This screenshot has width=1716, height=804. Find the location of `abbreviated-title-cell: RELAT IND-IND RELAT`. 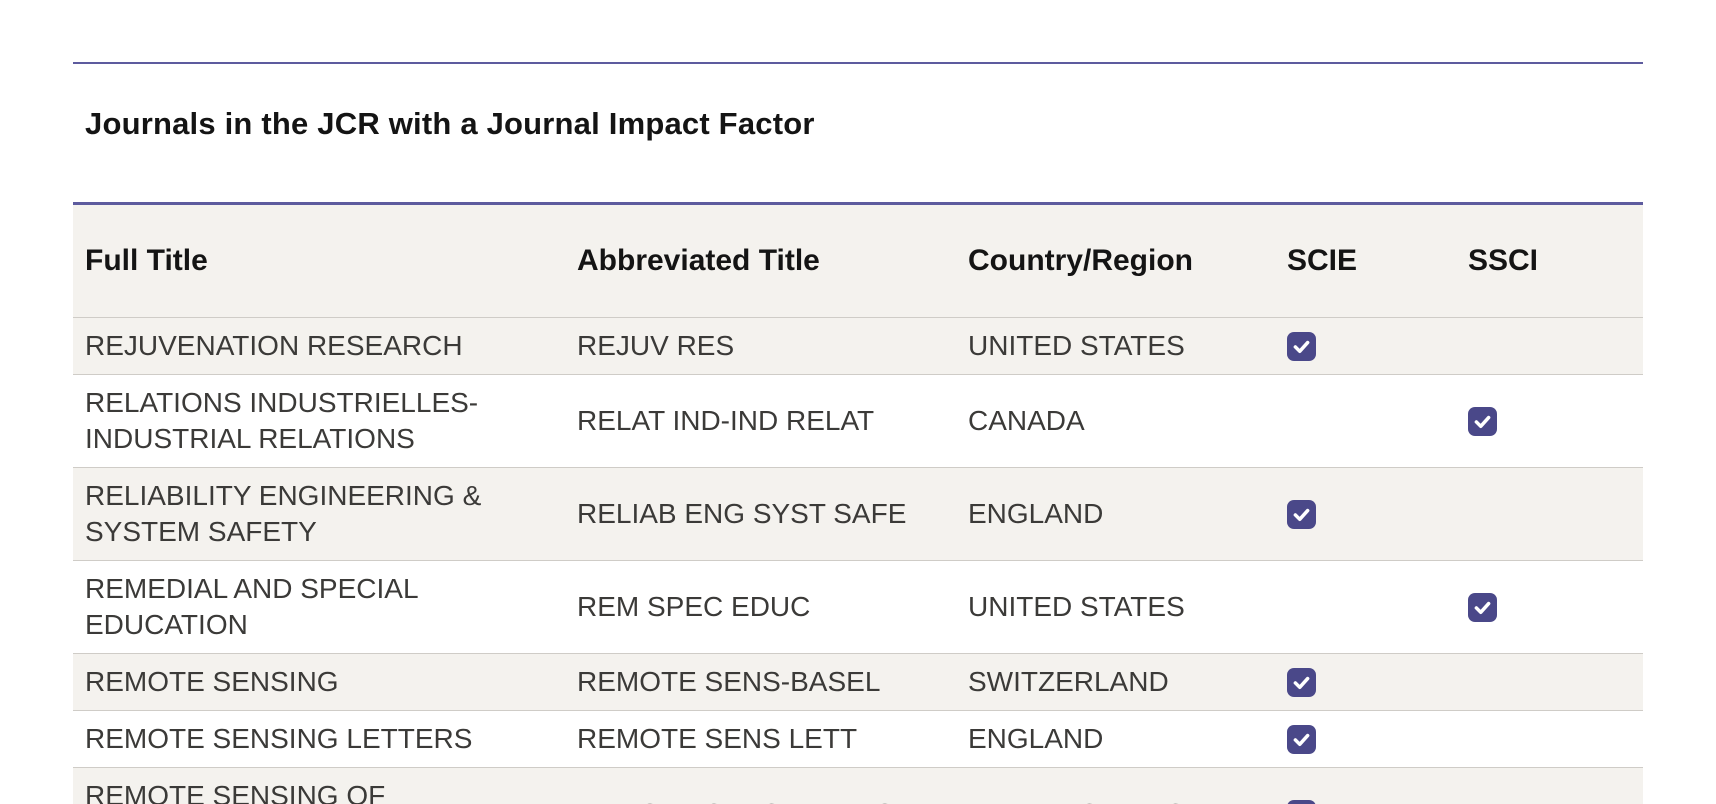

abbreviated-title-cell: RELAT IND-IND RELAT is located at coordinates (726, 420).